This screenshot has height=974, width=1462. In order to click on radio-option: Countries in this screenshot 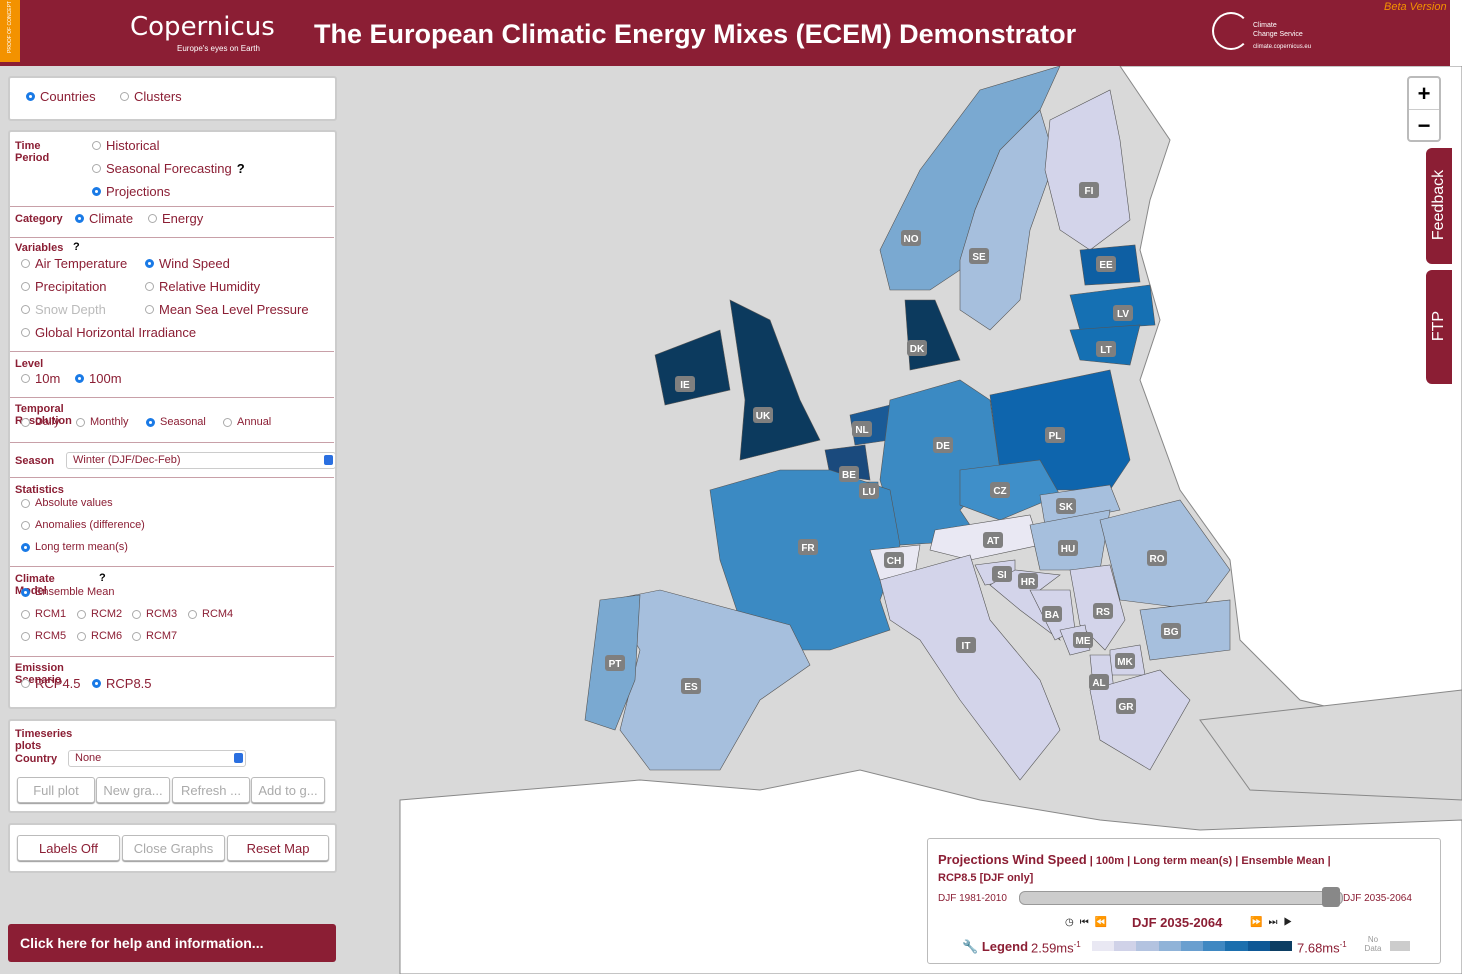, I will do `click(61, 96)`.